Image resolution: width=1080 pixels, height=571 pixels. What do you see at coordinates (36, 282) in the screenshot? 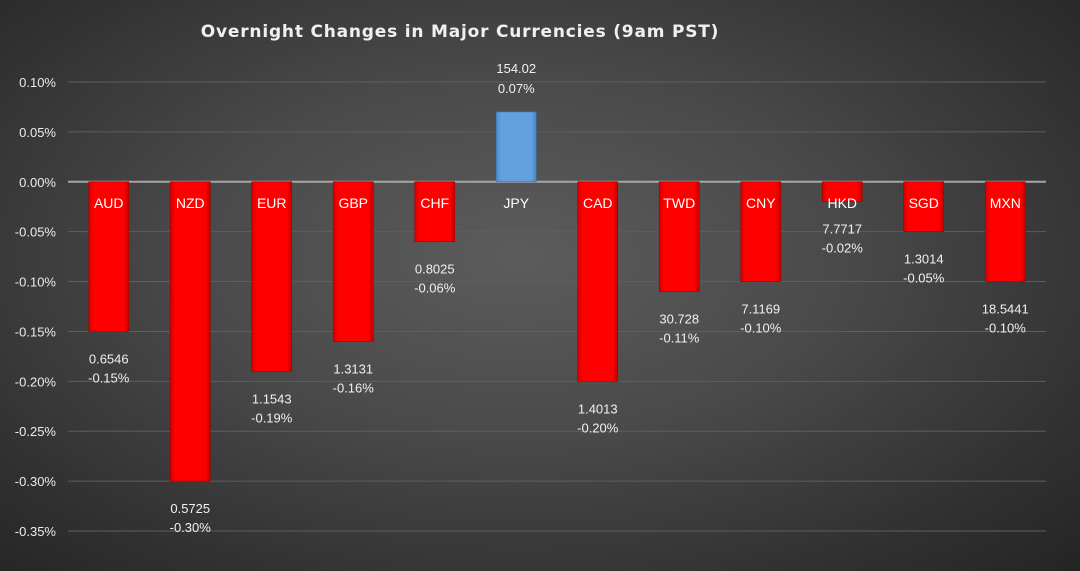
I see `y-tick-label: -0.10%` at bounding box center [36, 282].